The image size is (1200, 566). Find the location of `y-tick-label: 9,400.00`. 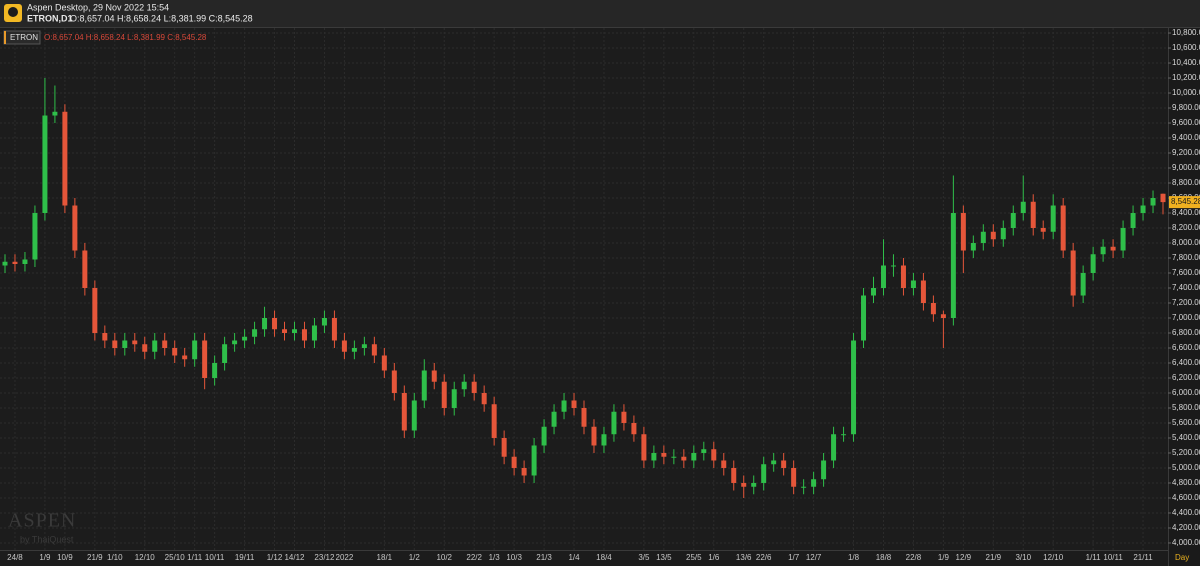

y-tick-label: 9,400.00 is located at coordinates (1186, 137).